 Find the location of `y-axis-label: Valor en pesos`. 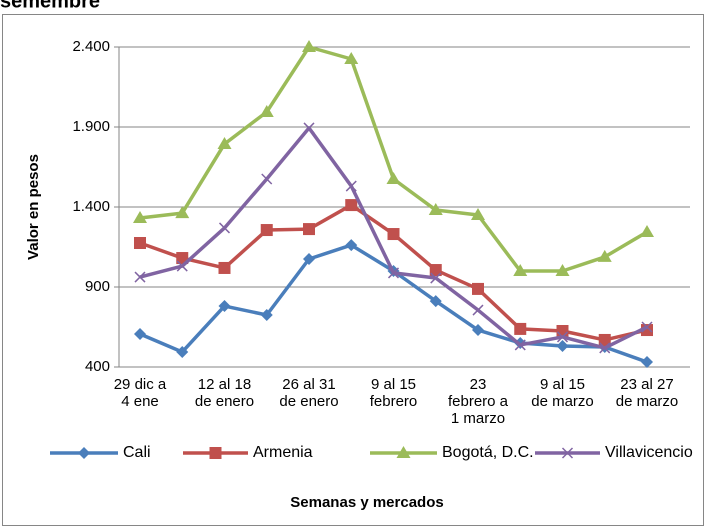

y-axis-label: Valor en pesos is located at coordinates (33, 207).